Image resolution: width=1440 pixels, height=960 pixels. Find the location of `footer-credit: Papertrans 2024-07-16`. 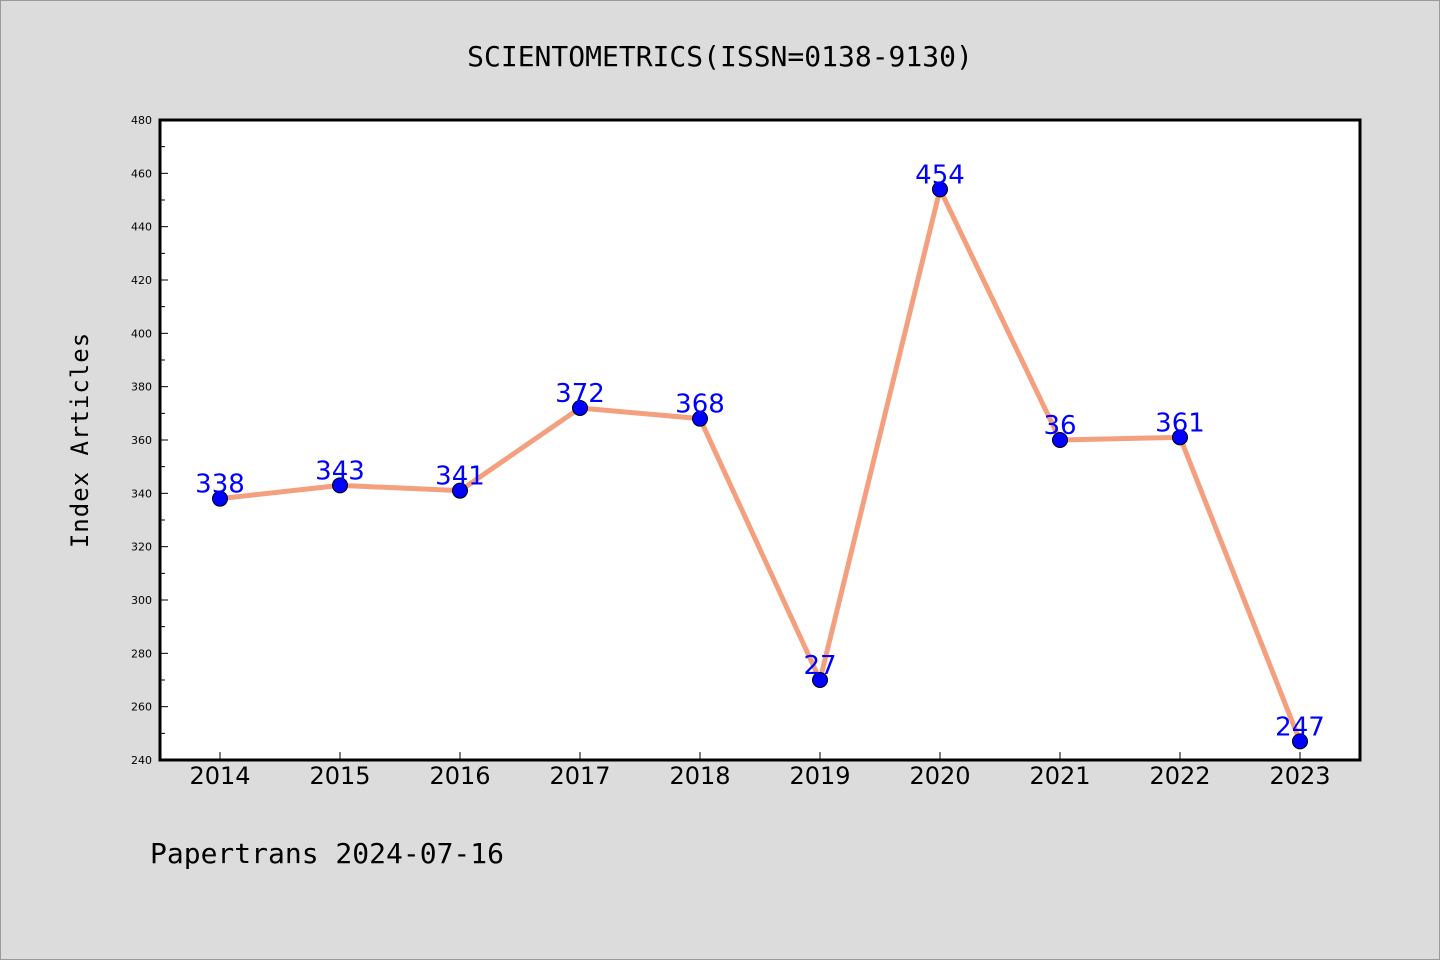

footer-credit: Papertrans 2024-07-16 is located at coordinates (327, 853).